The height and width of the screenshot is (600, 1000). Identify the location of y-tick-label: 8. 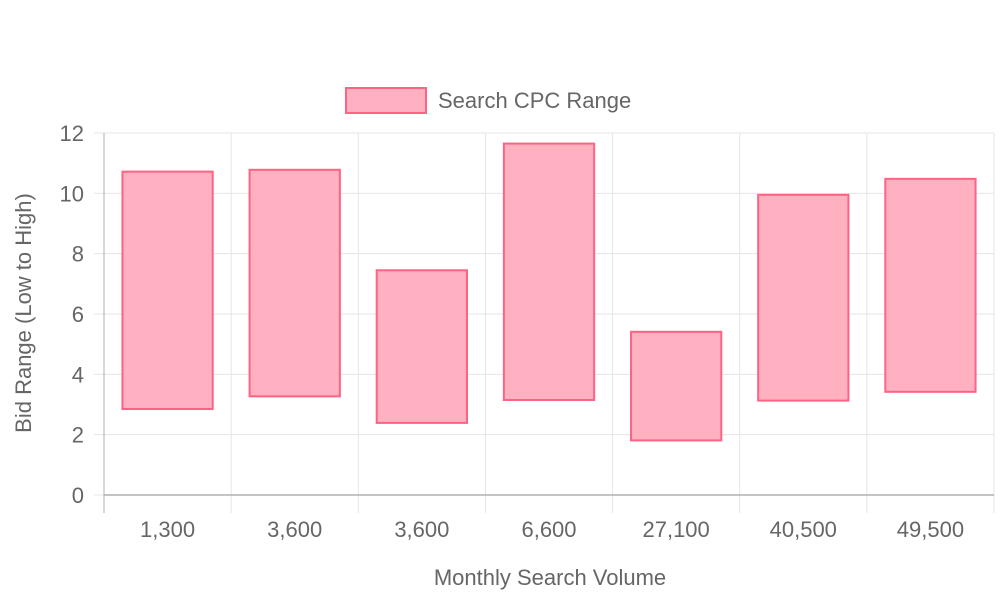
(78, 254).